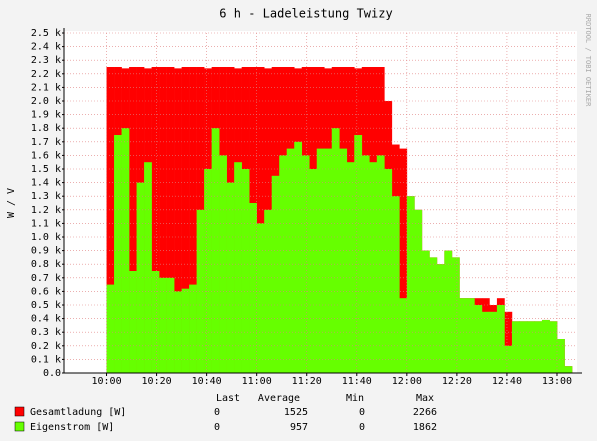 The width and height of the screenshot is (597, 441). What do you see at coordinates (279, 398) in the screenshot?
I see `legend-header: Average` at bounding box center [279, 398].